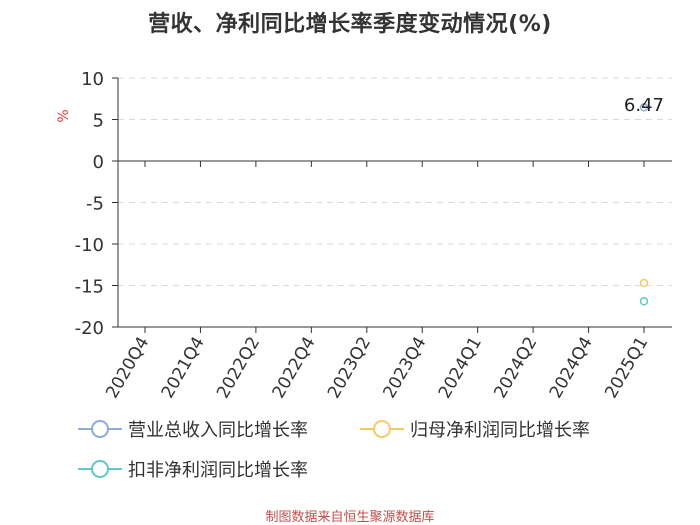 The image size is (700, 525). What do you see at coordinates (183, 368) in the screenshot?
I see `x-tick-label: 2021Q4` at bounding box center [183, 368].